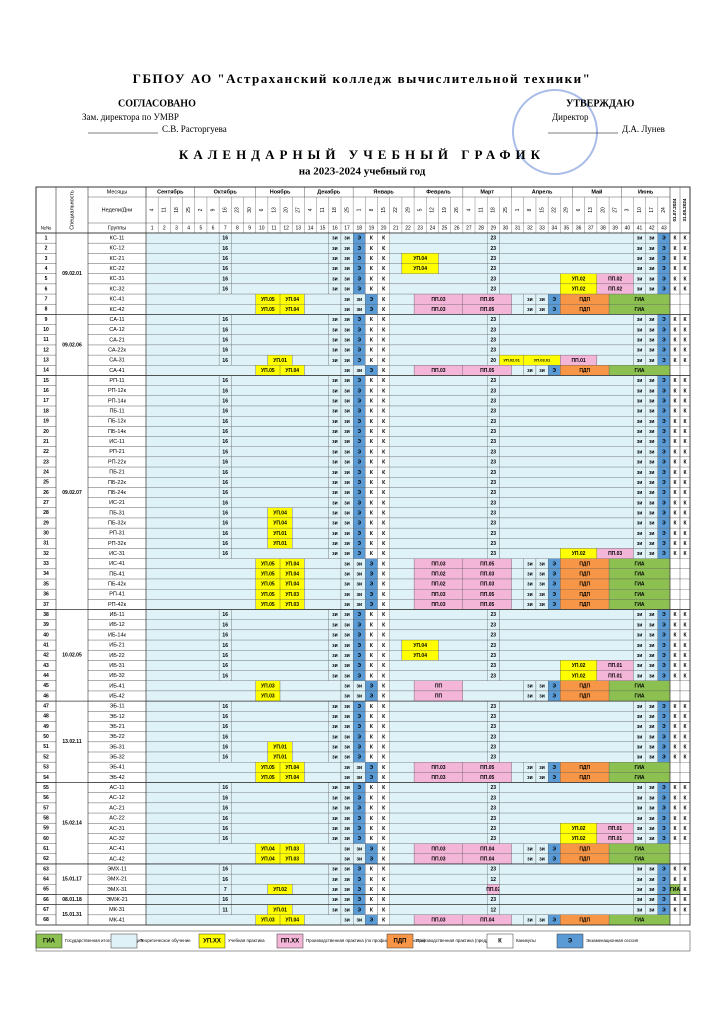 The image size is (724, 1024). Describe the element at coordinates (46, 829) in the screenshot. I see `row-number: 59` at that location.